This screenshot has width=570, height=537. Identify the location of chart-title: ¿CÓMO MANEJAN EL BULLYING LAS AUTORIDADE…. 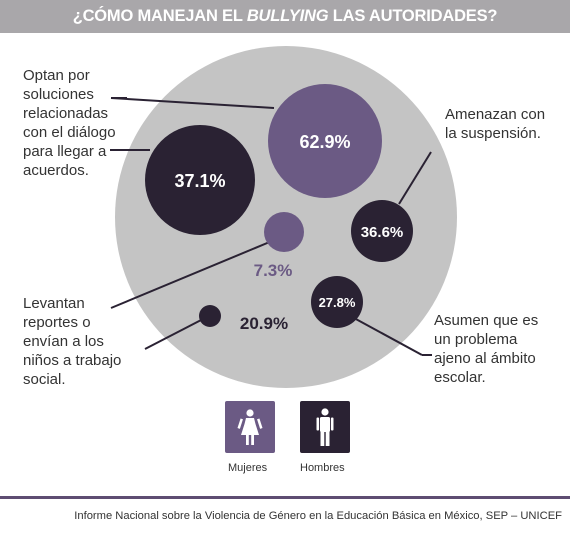
(285, 16).